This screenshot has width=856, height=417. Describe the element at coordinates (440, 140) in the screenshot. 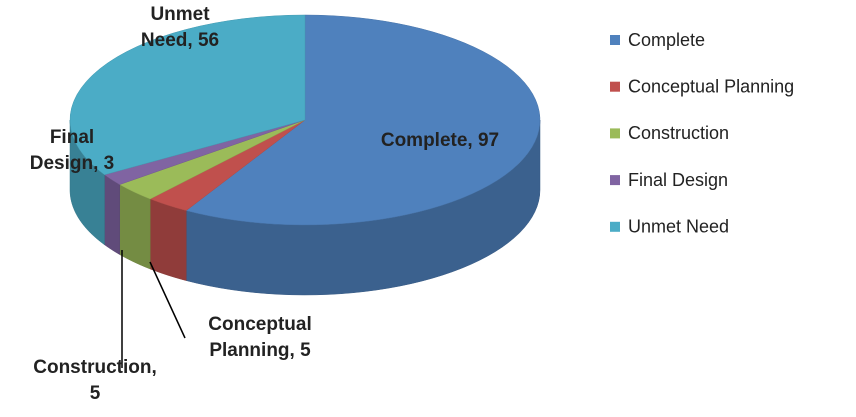

I see `data-label: Complete, 97` at that location.